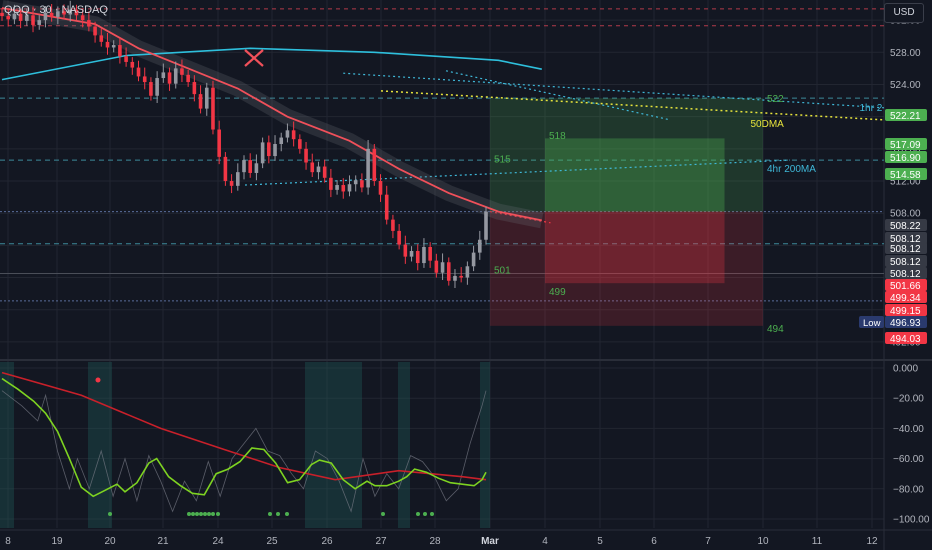 This screenshot has height=550, width=932. What do you see at coordinates (502, 271) in the screenshot?
I see `annotation-label: 501` at bounding box center [502, 271].